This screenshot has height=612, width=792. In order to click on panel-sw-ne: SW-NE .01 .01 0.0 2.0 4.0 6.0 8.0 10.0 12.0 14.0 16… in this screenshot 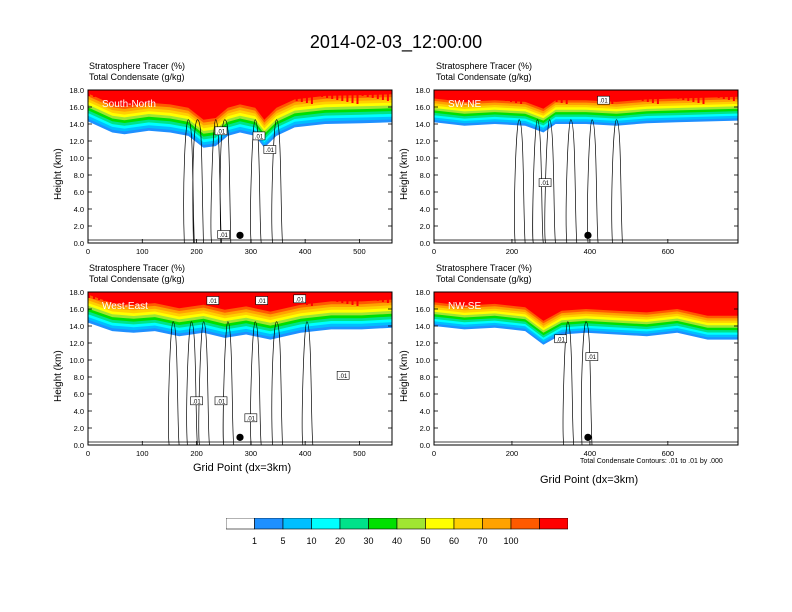, I will do `click(578, 171)`.